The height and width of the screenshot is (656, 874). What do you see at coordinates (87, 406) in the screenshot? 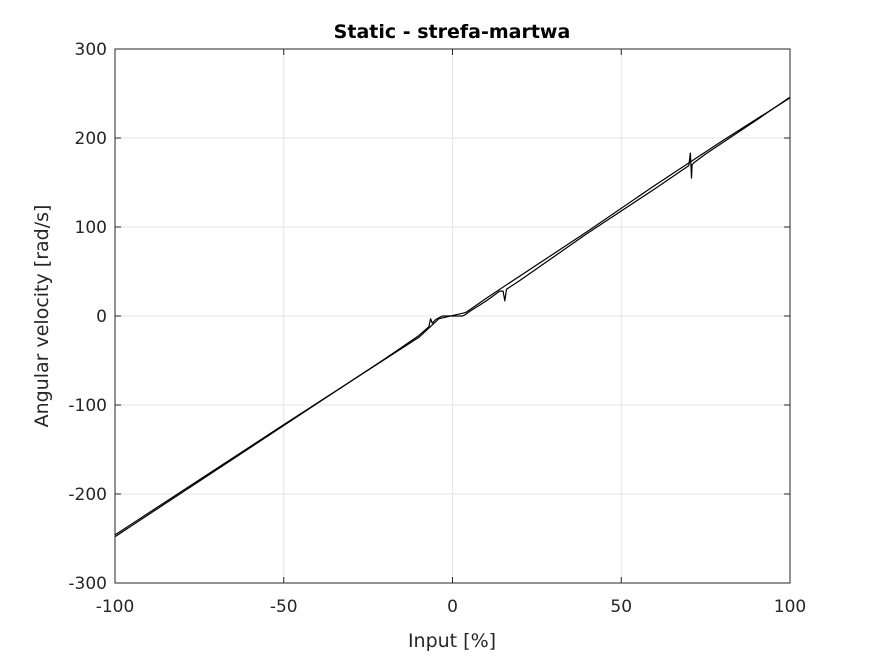
I see `y-tick-label: -100` at bounding box center [87, 406].